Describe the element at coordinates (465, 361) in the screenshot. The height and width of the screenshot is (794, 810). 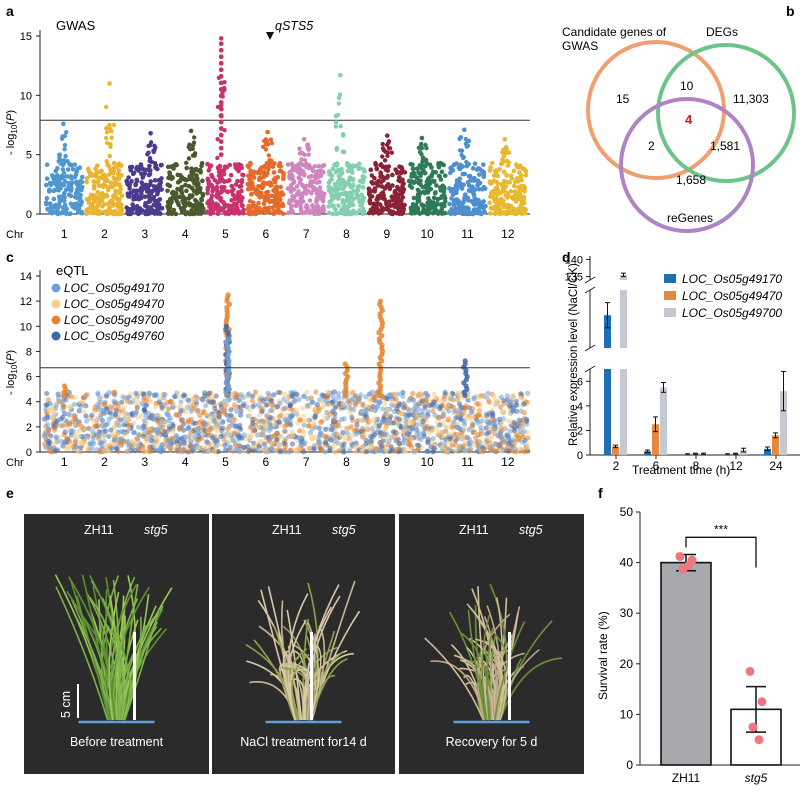
I see `eqtl-peak-point` at that location.